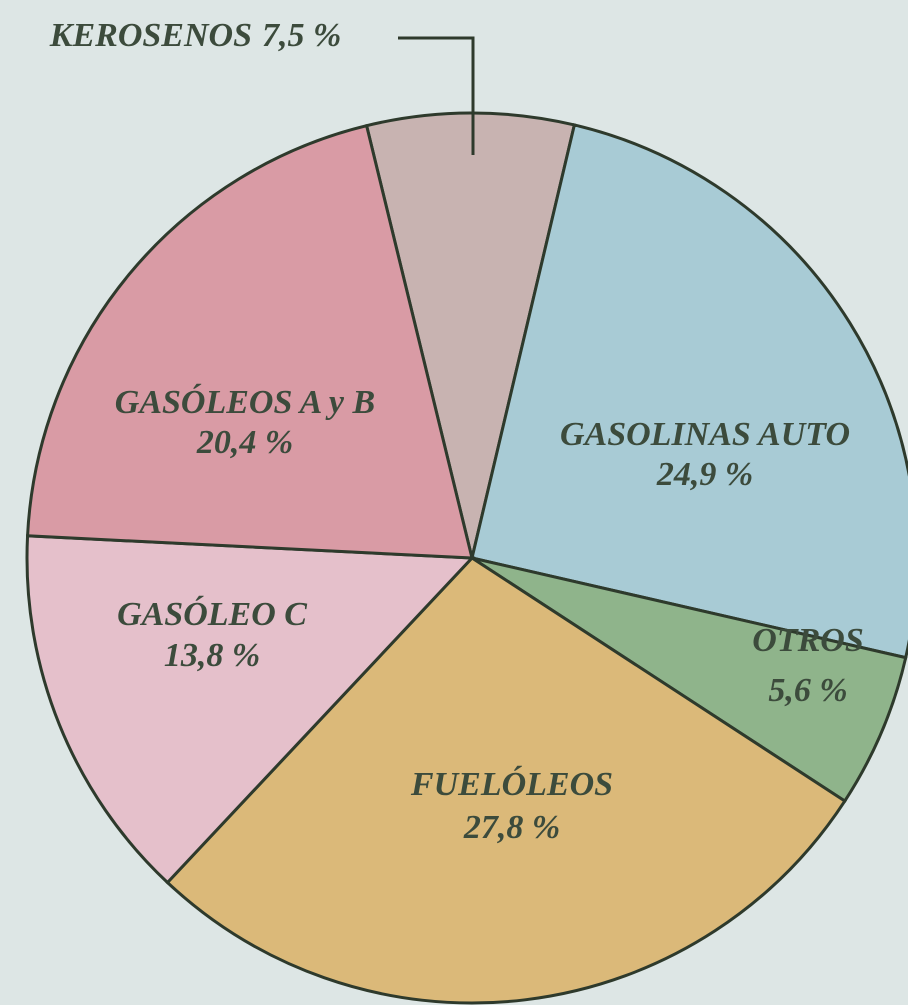  I want to click on value-label: 24,9 %, so click(704, 474).